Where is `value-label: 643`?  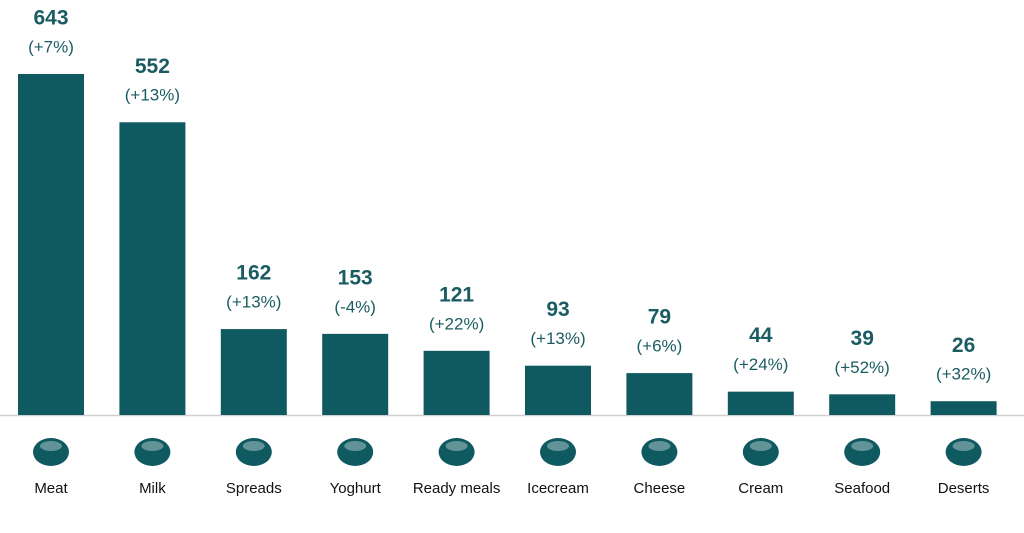
value-label: 643 is located at coordinates (50, 18).